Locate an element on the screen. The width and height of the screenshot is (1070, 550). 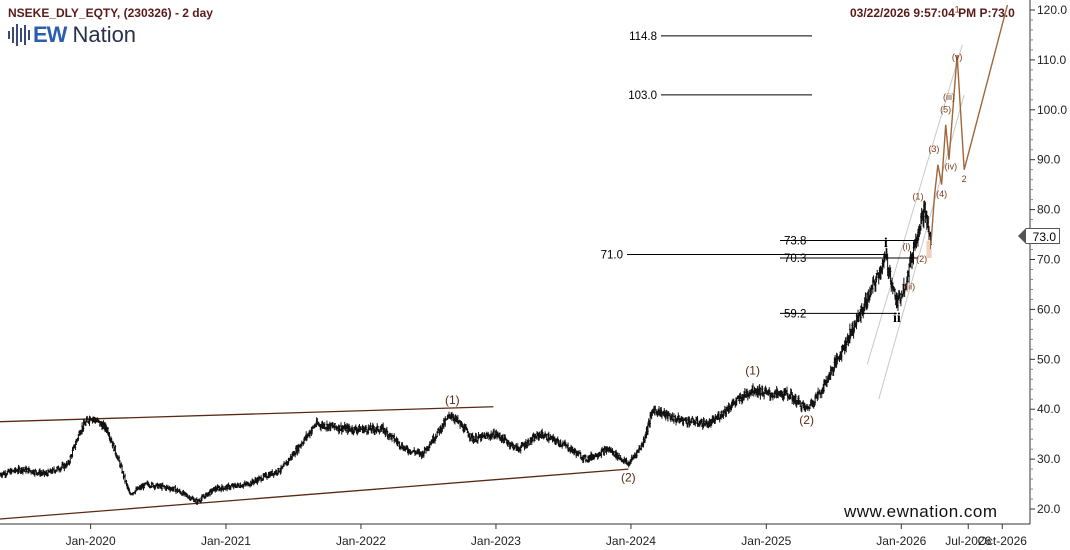
x-tick-label: Oct-2026 is located at coordinates (1003, 541).